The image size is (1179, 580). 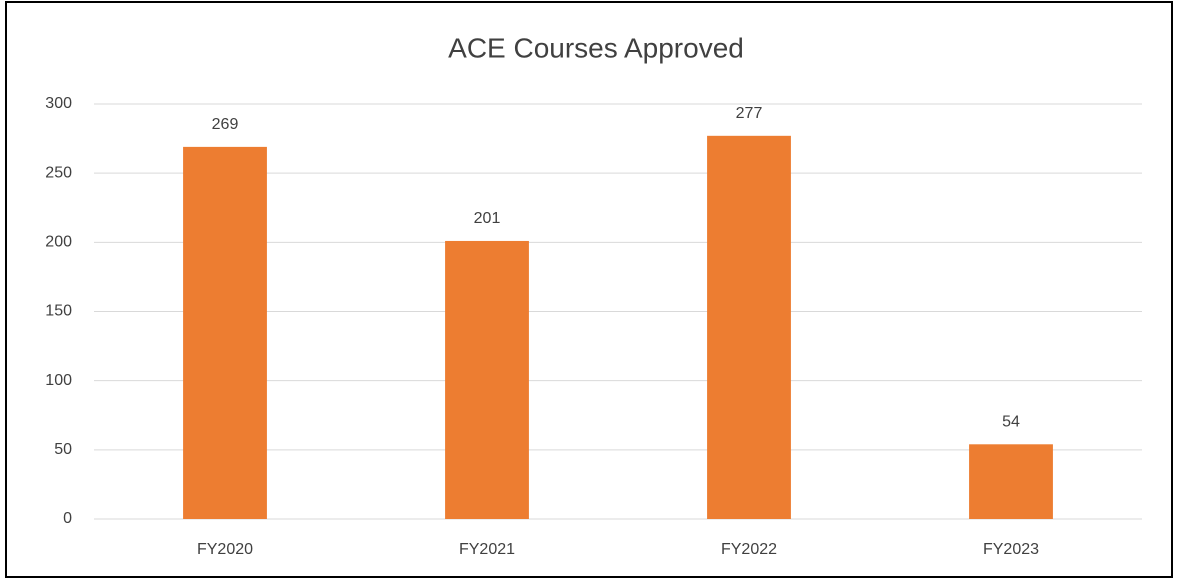 I want to click on chart-title: ACE Courses Approved, so click(x=596, y=47).